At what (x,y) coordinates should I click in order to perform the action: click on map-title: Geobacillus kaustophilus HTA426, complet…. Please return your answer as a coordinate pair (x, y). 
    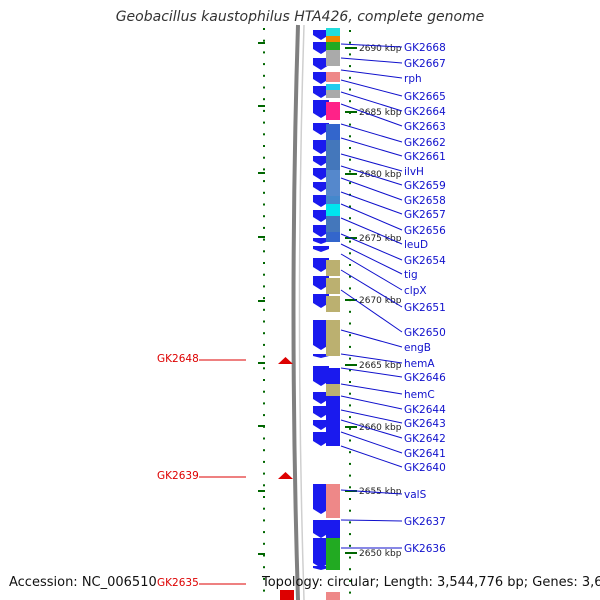
    Looking at the image, I should click on (300, 17).